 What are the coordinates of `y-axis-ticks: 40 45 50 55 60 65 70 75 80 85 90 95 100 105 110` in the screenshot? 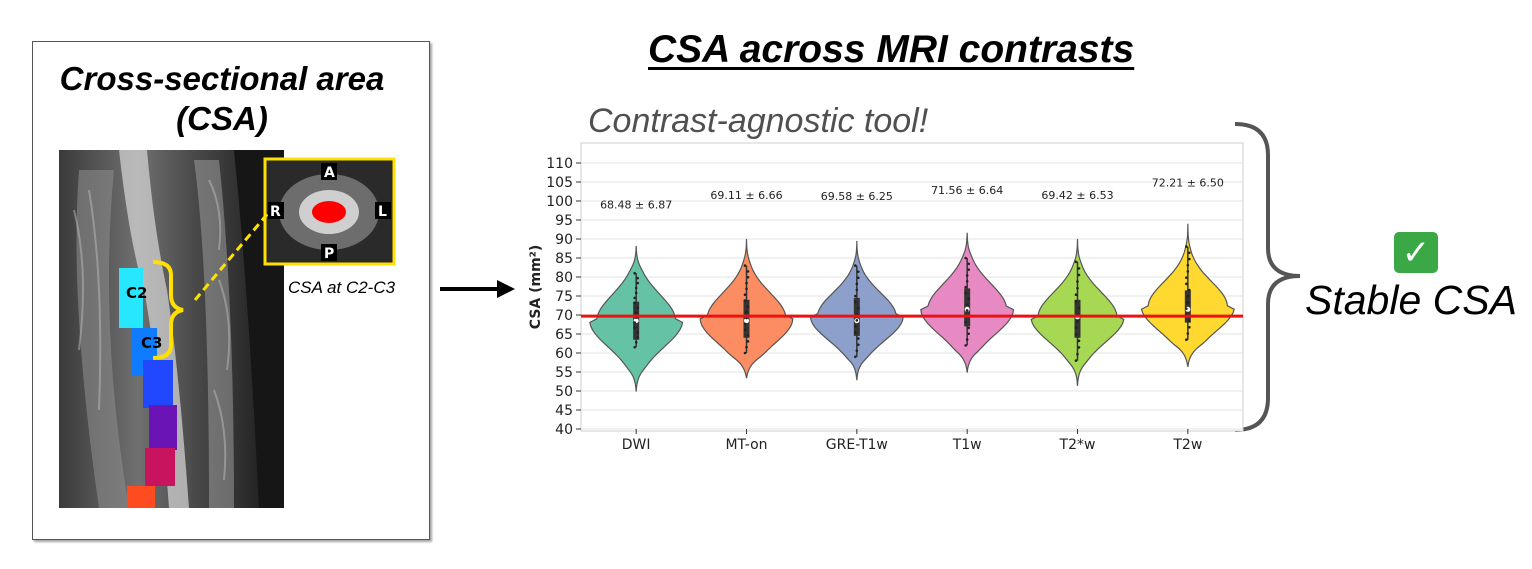 It's located at (563, 297).